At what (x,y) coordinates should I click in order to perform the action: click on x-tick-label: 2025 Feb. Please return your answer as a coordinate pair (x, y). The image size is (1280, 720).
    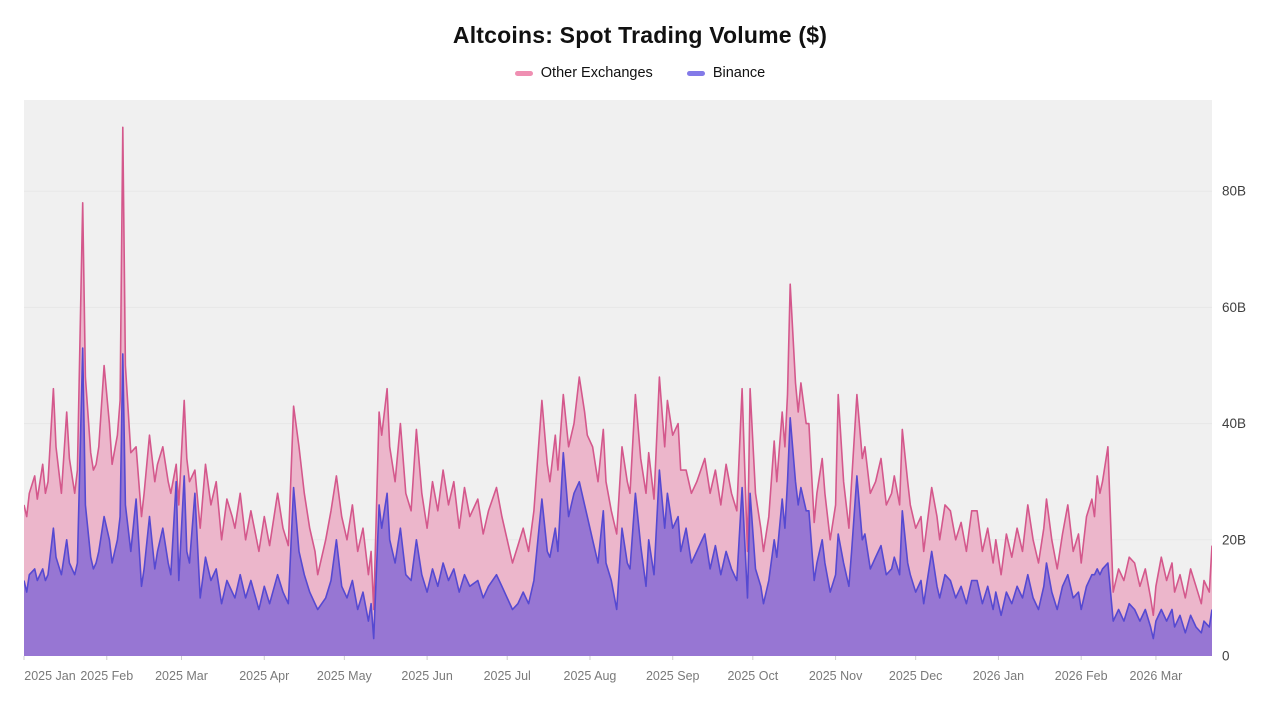
    Looking at the image, I should click on (106, 676).